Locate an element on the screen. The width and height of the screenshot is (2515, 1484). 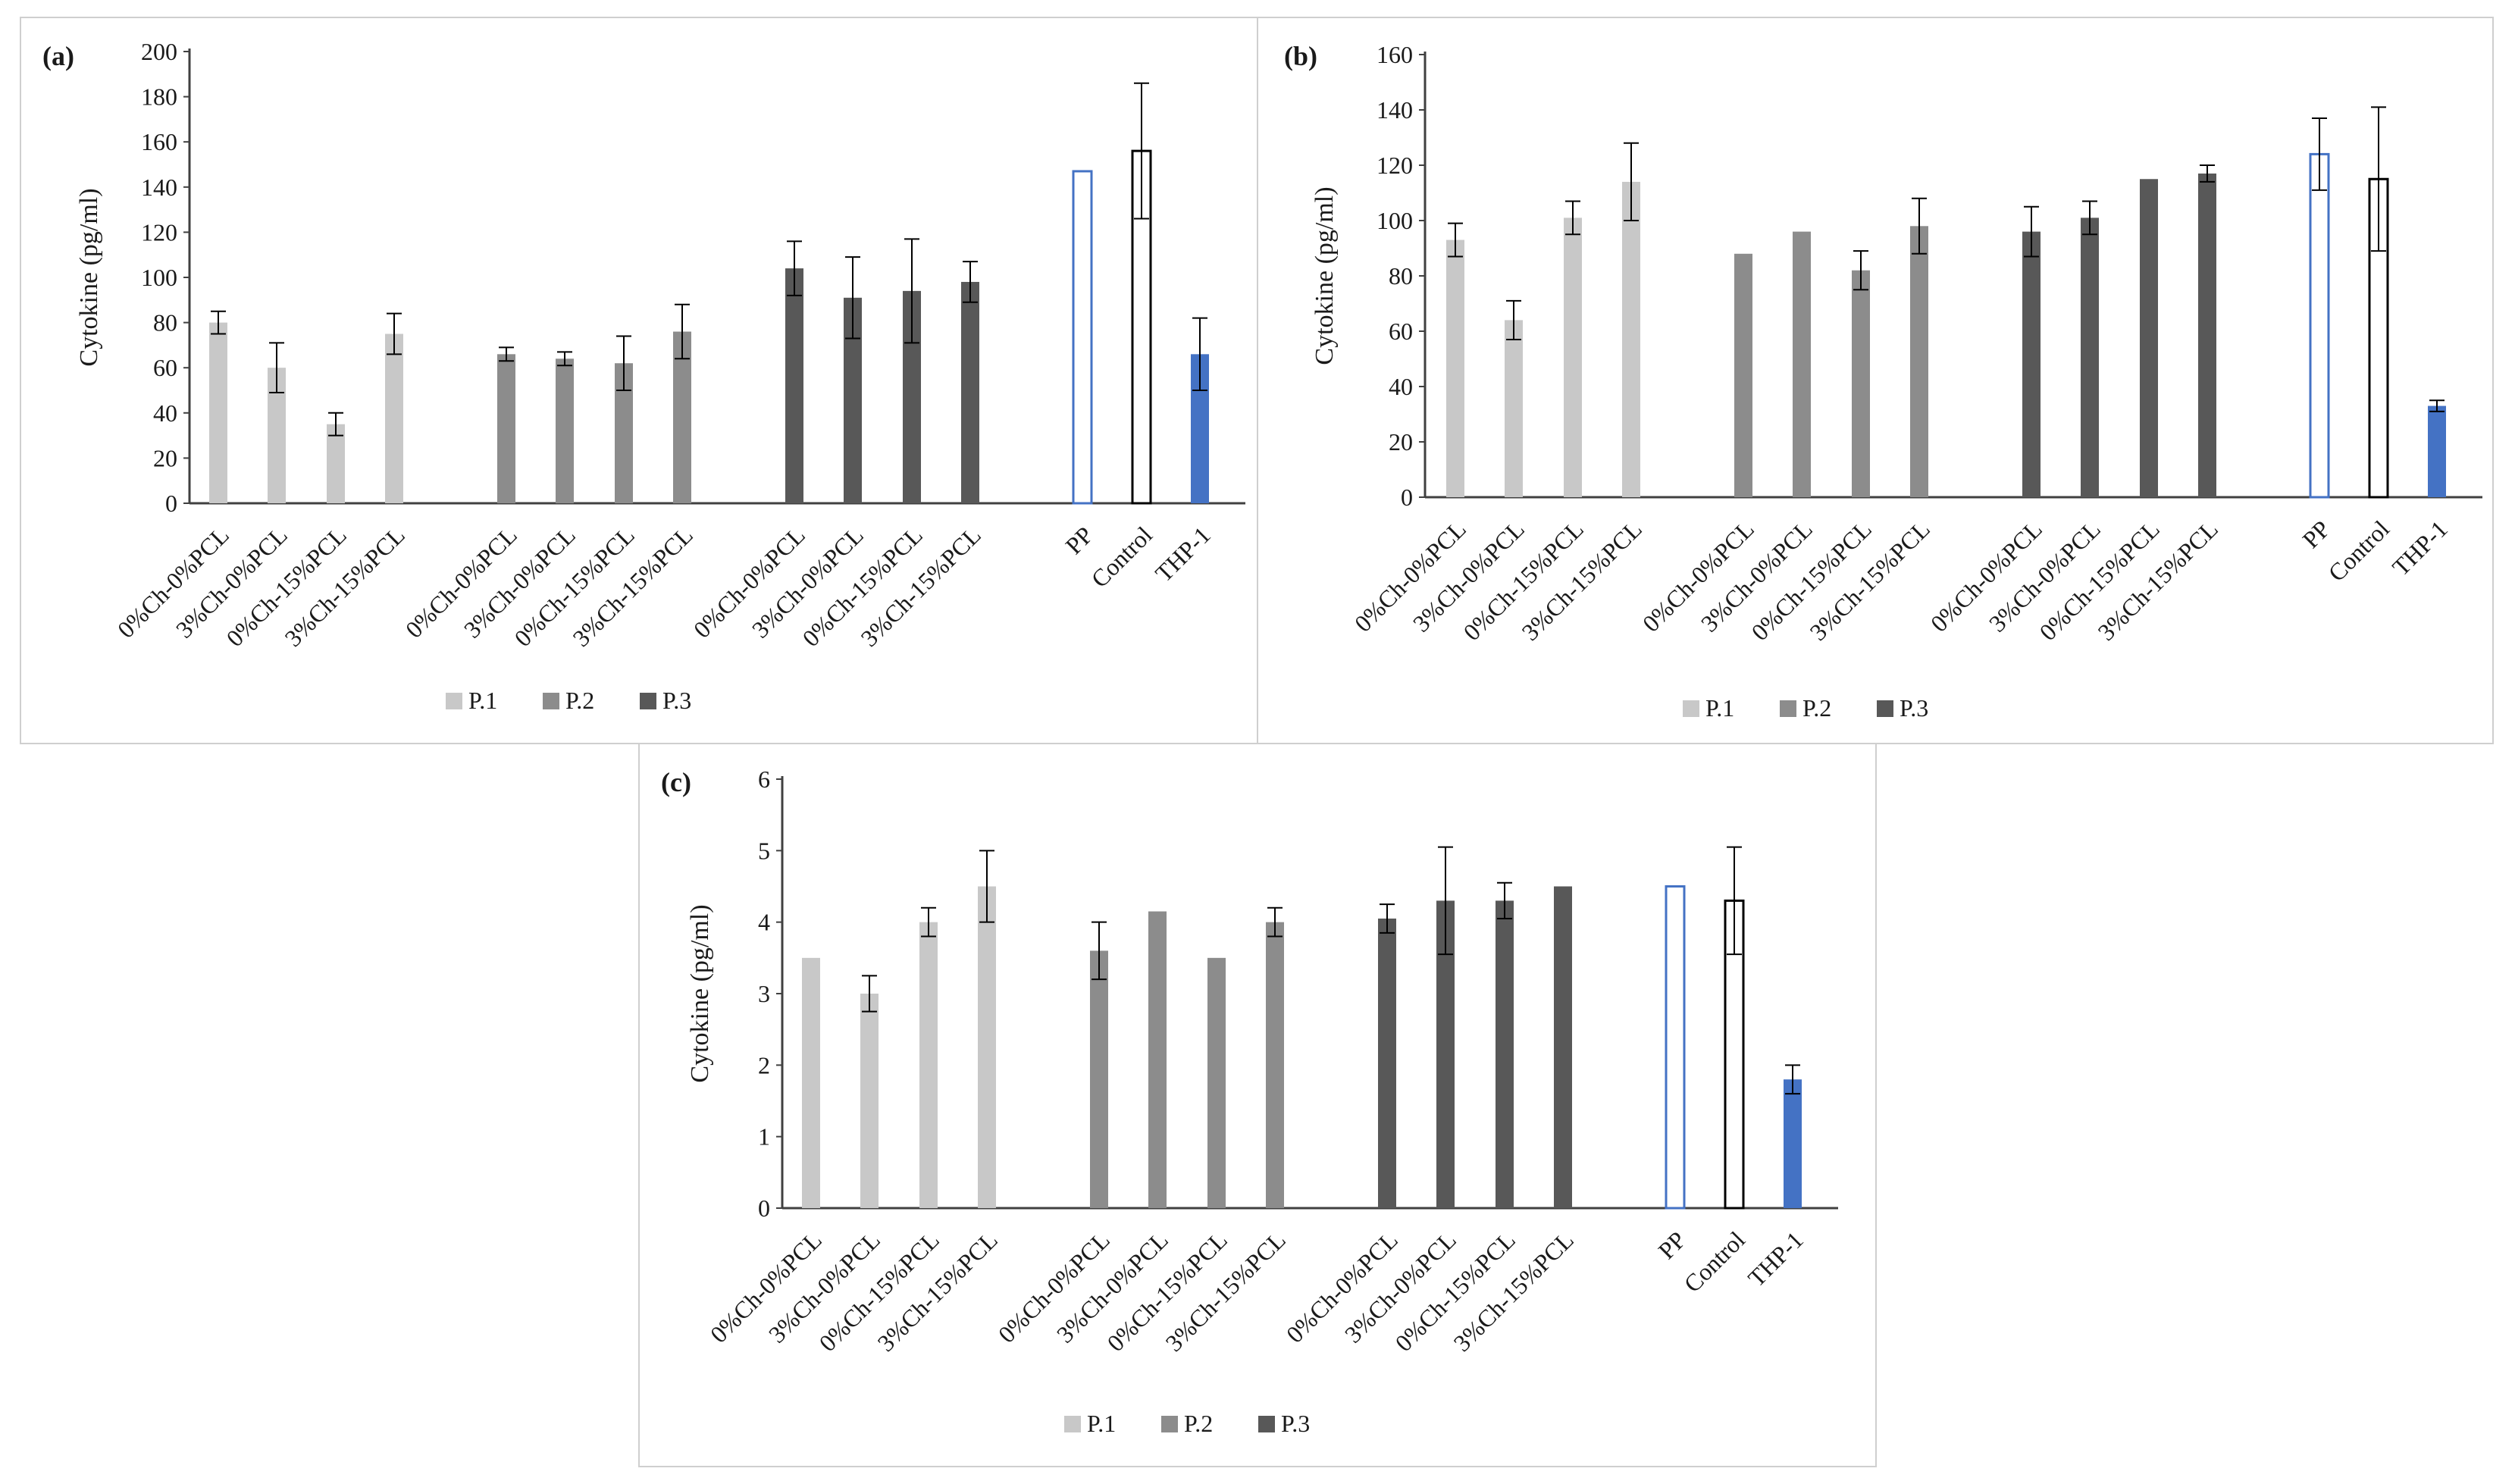
y-tick-label: 6 is located at coordinates (764, 779).